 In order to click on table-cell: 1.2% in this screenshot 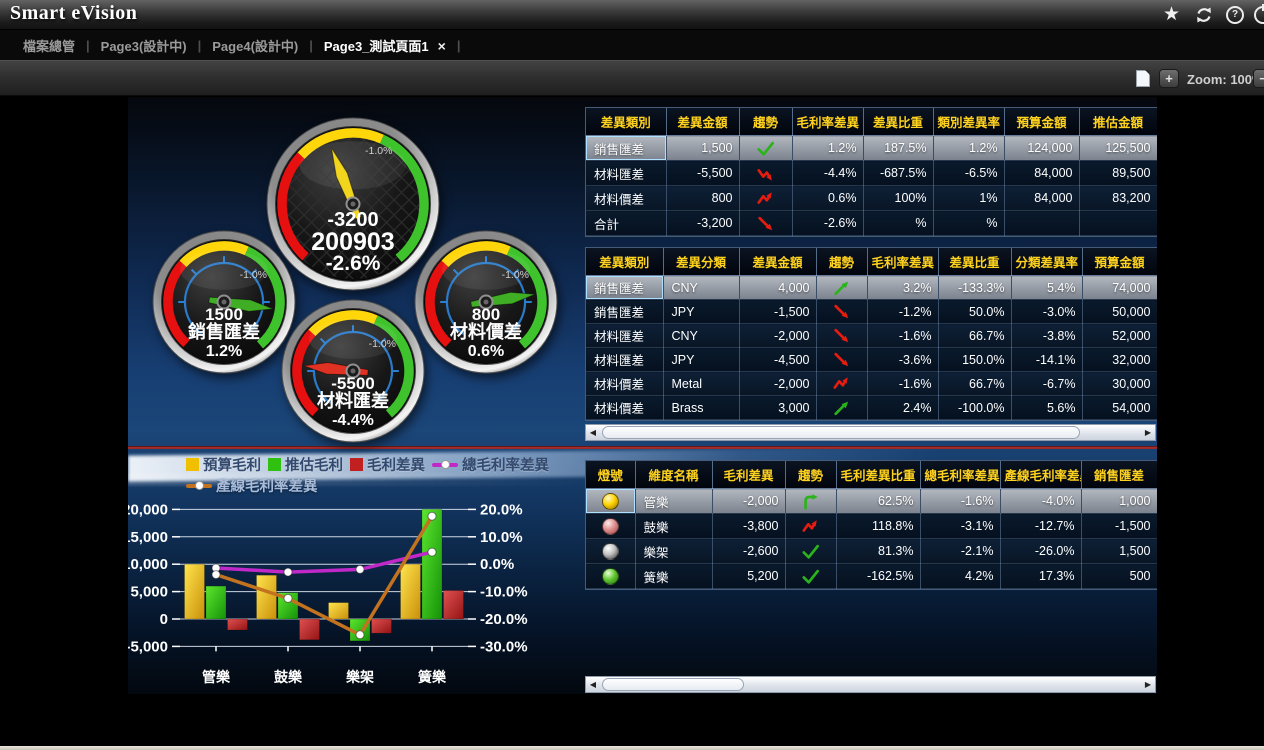, I will do `click(828, 148)`.